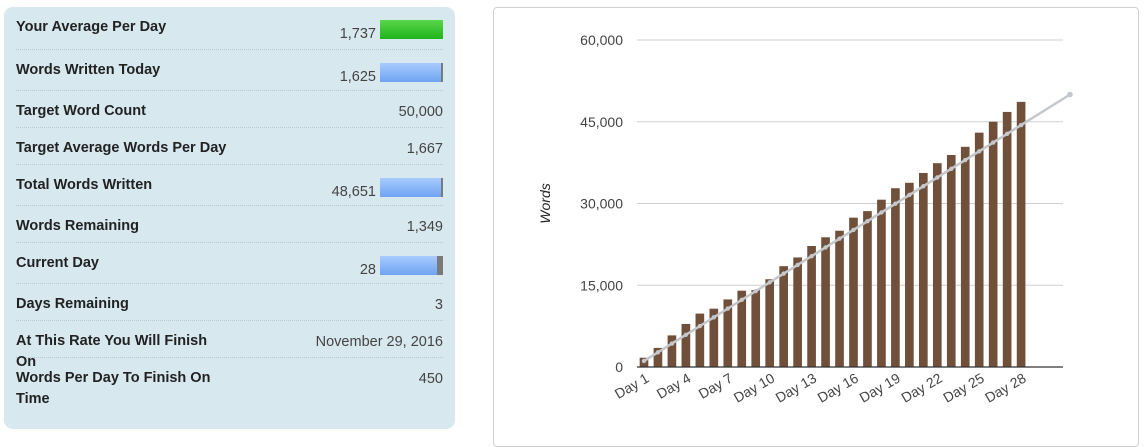 The width and height of the screenshot is (1145, 447). Describe the element at coordinates (1070, 94) in the screenshot. I see `target-end-point` at that location.